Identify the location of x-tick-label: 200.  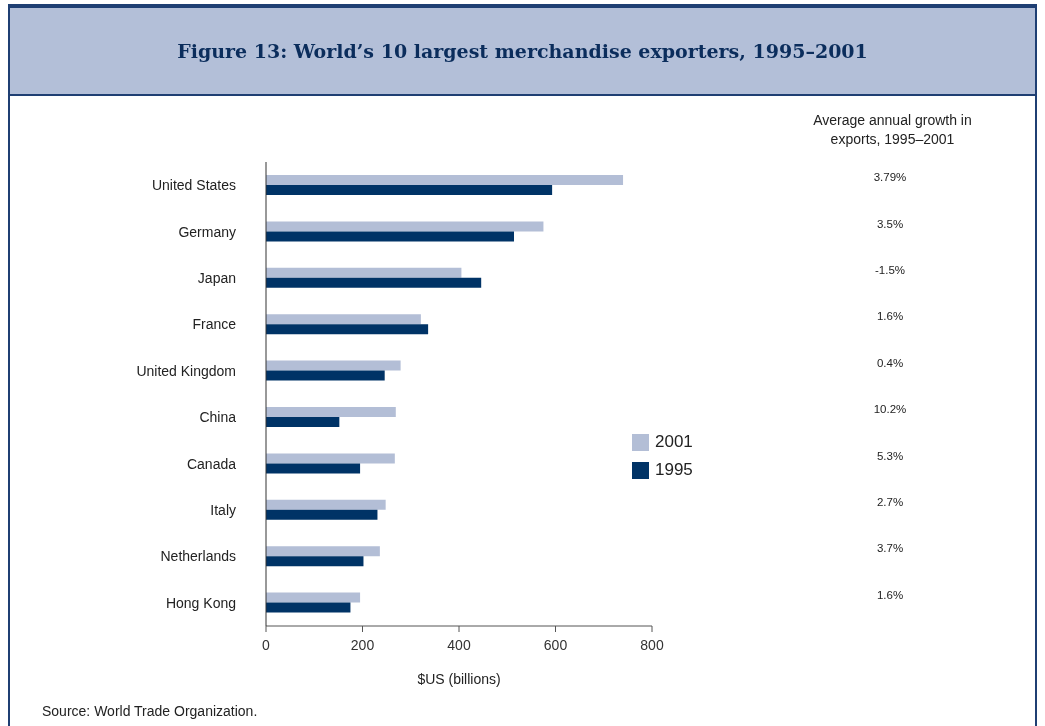
(362, 644).